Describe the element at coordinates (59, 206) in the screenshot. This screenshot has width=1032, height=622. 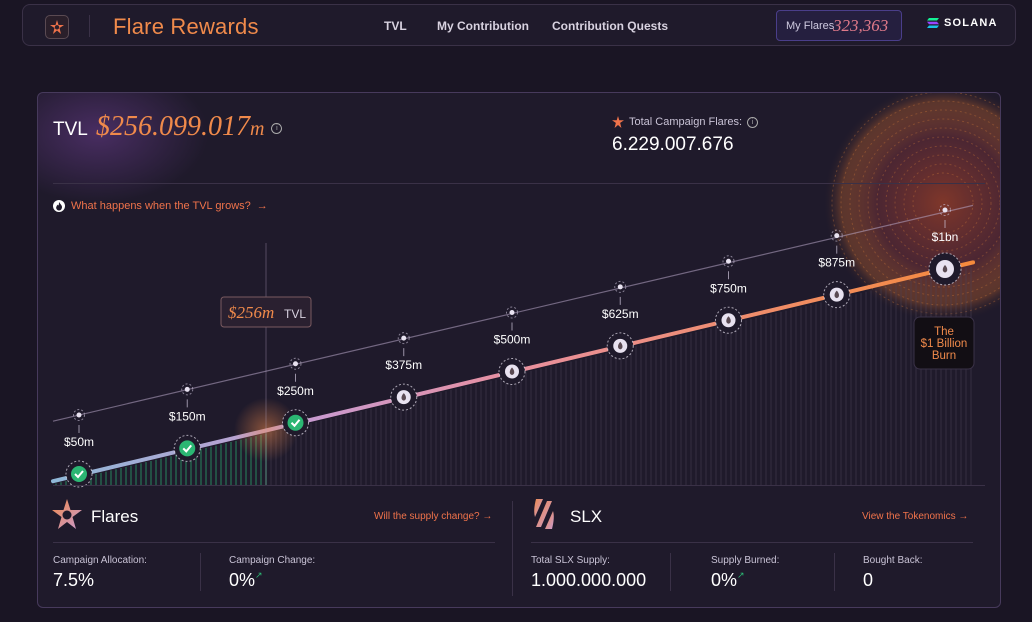
I see `flame-icon` at that location.